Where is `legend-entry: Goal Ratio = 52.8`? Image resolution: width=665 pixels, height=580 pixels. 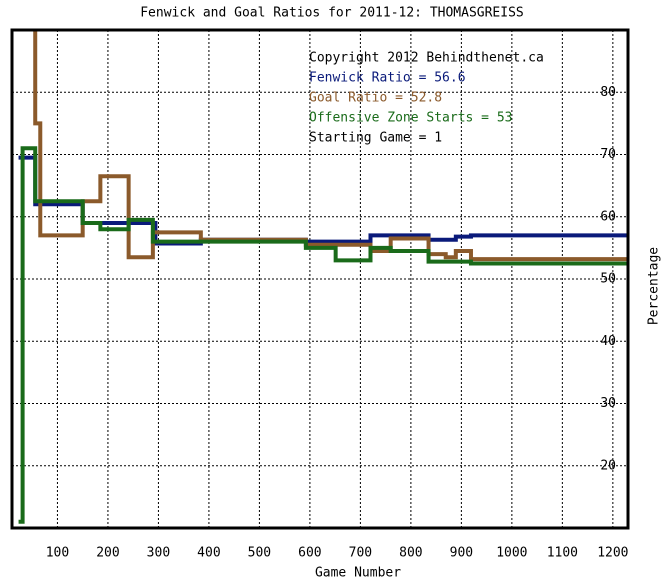 legend-entry: Goal Ratio = 52.8 is located at coordinates (375, 98).